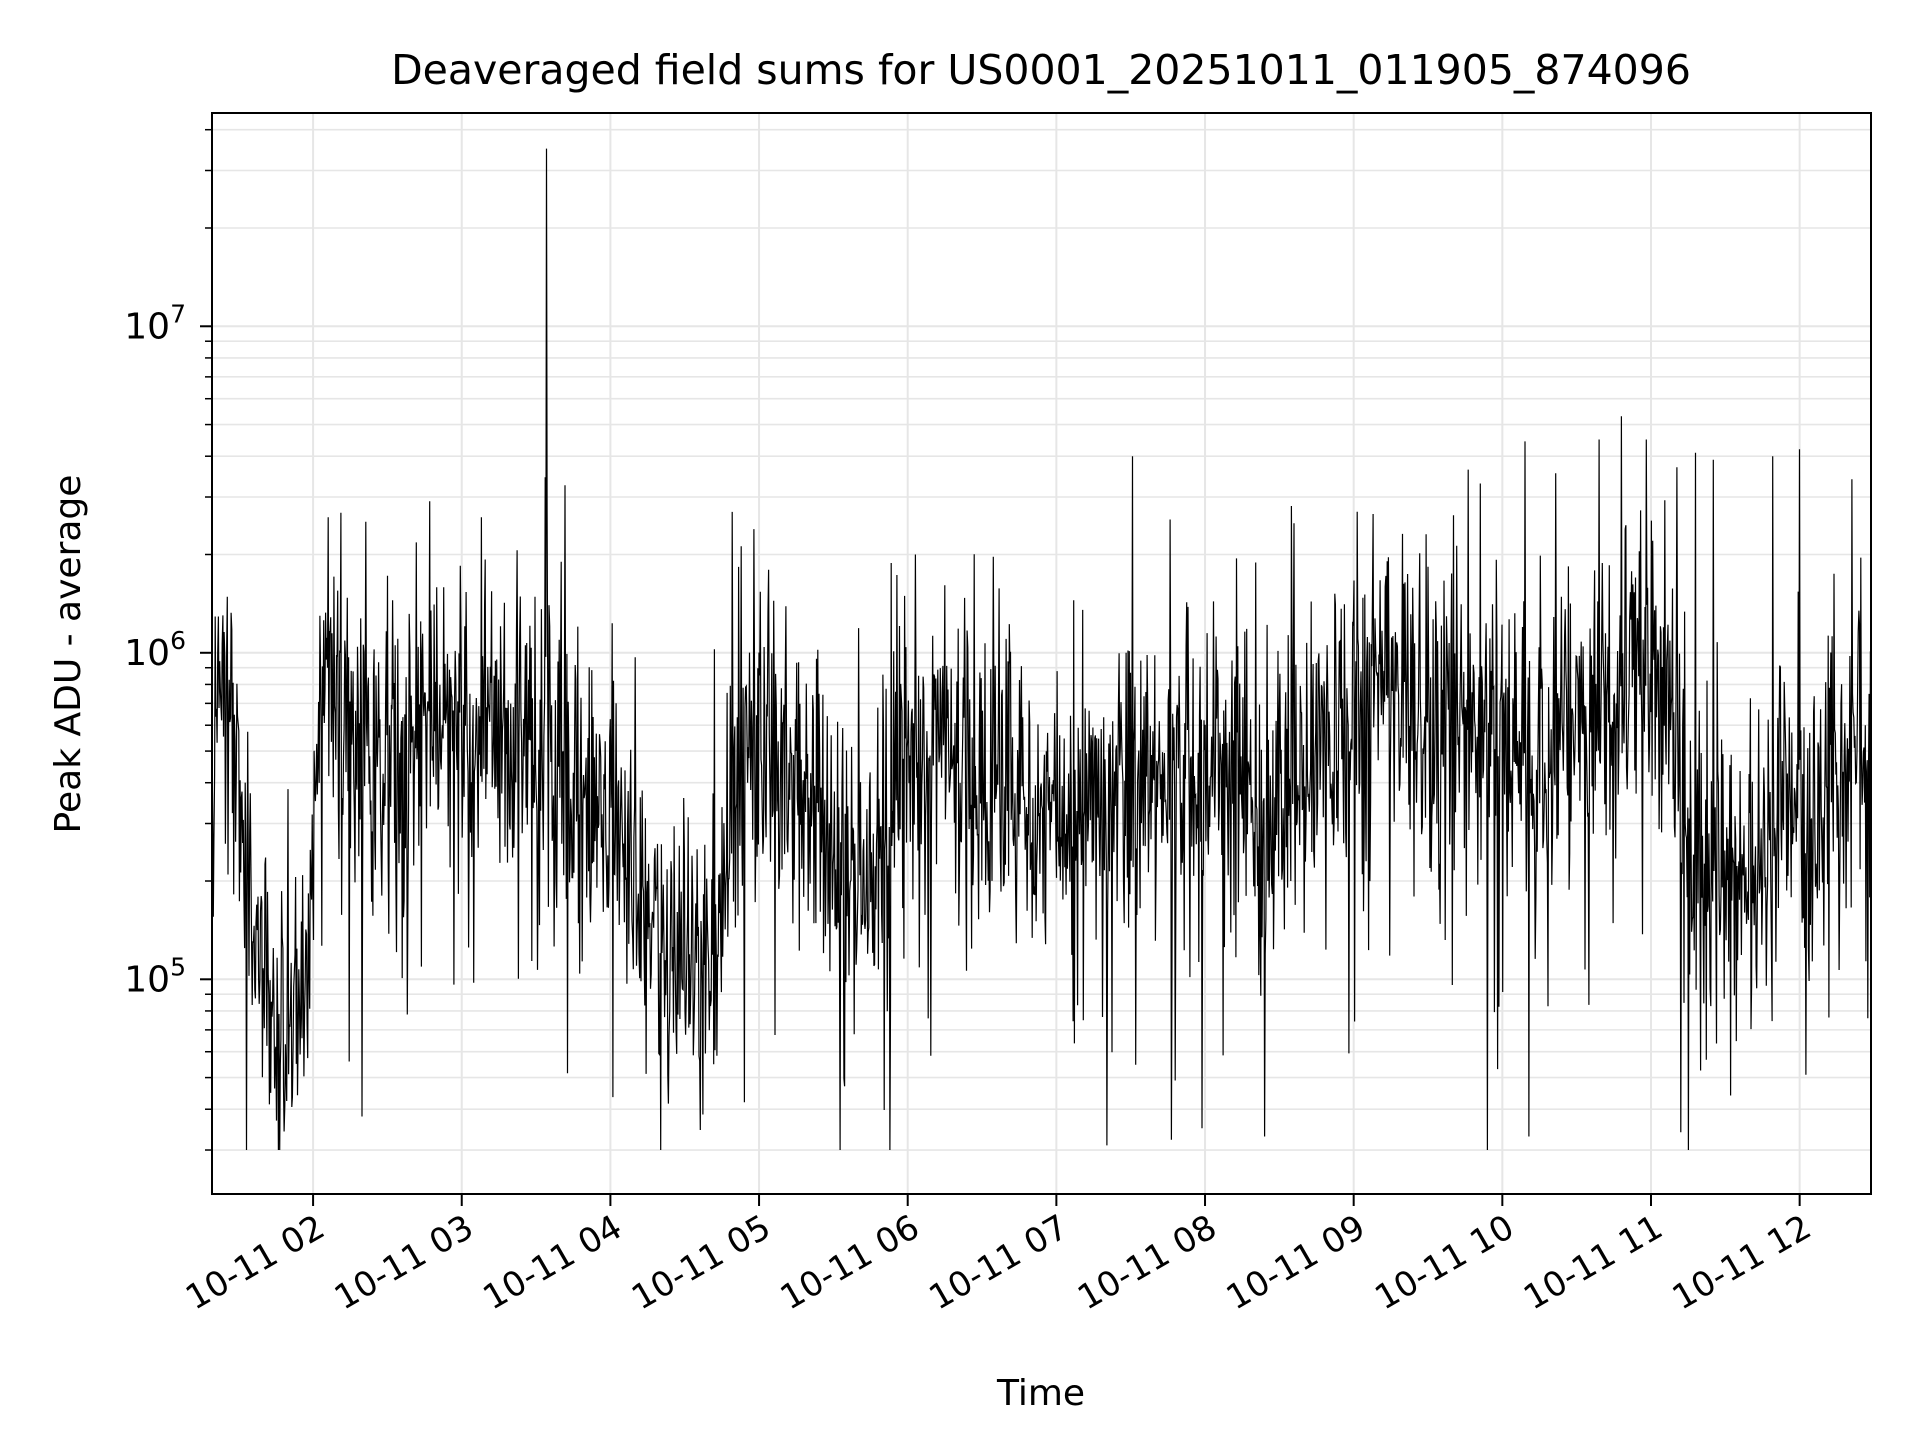 This screenshot has width=1920, height=1440. What do you see at coordinates (155, 650) in the screenshot?
I see `y-tick-label: 10⁶` at bounding box center [155, 650].